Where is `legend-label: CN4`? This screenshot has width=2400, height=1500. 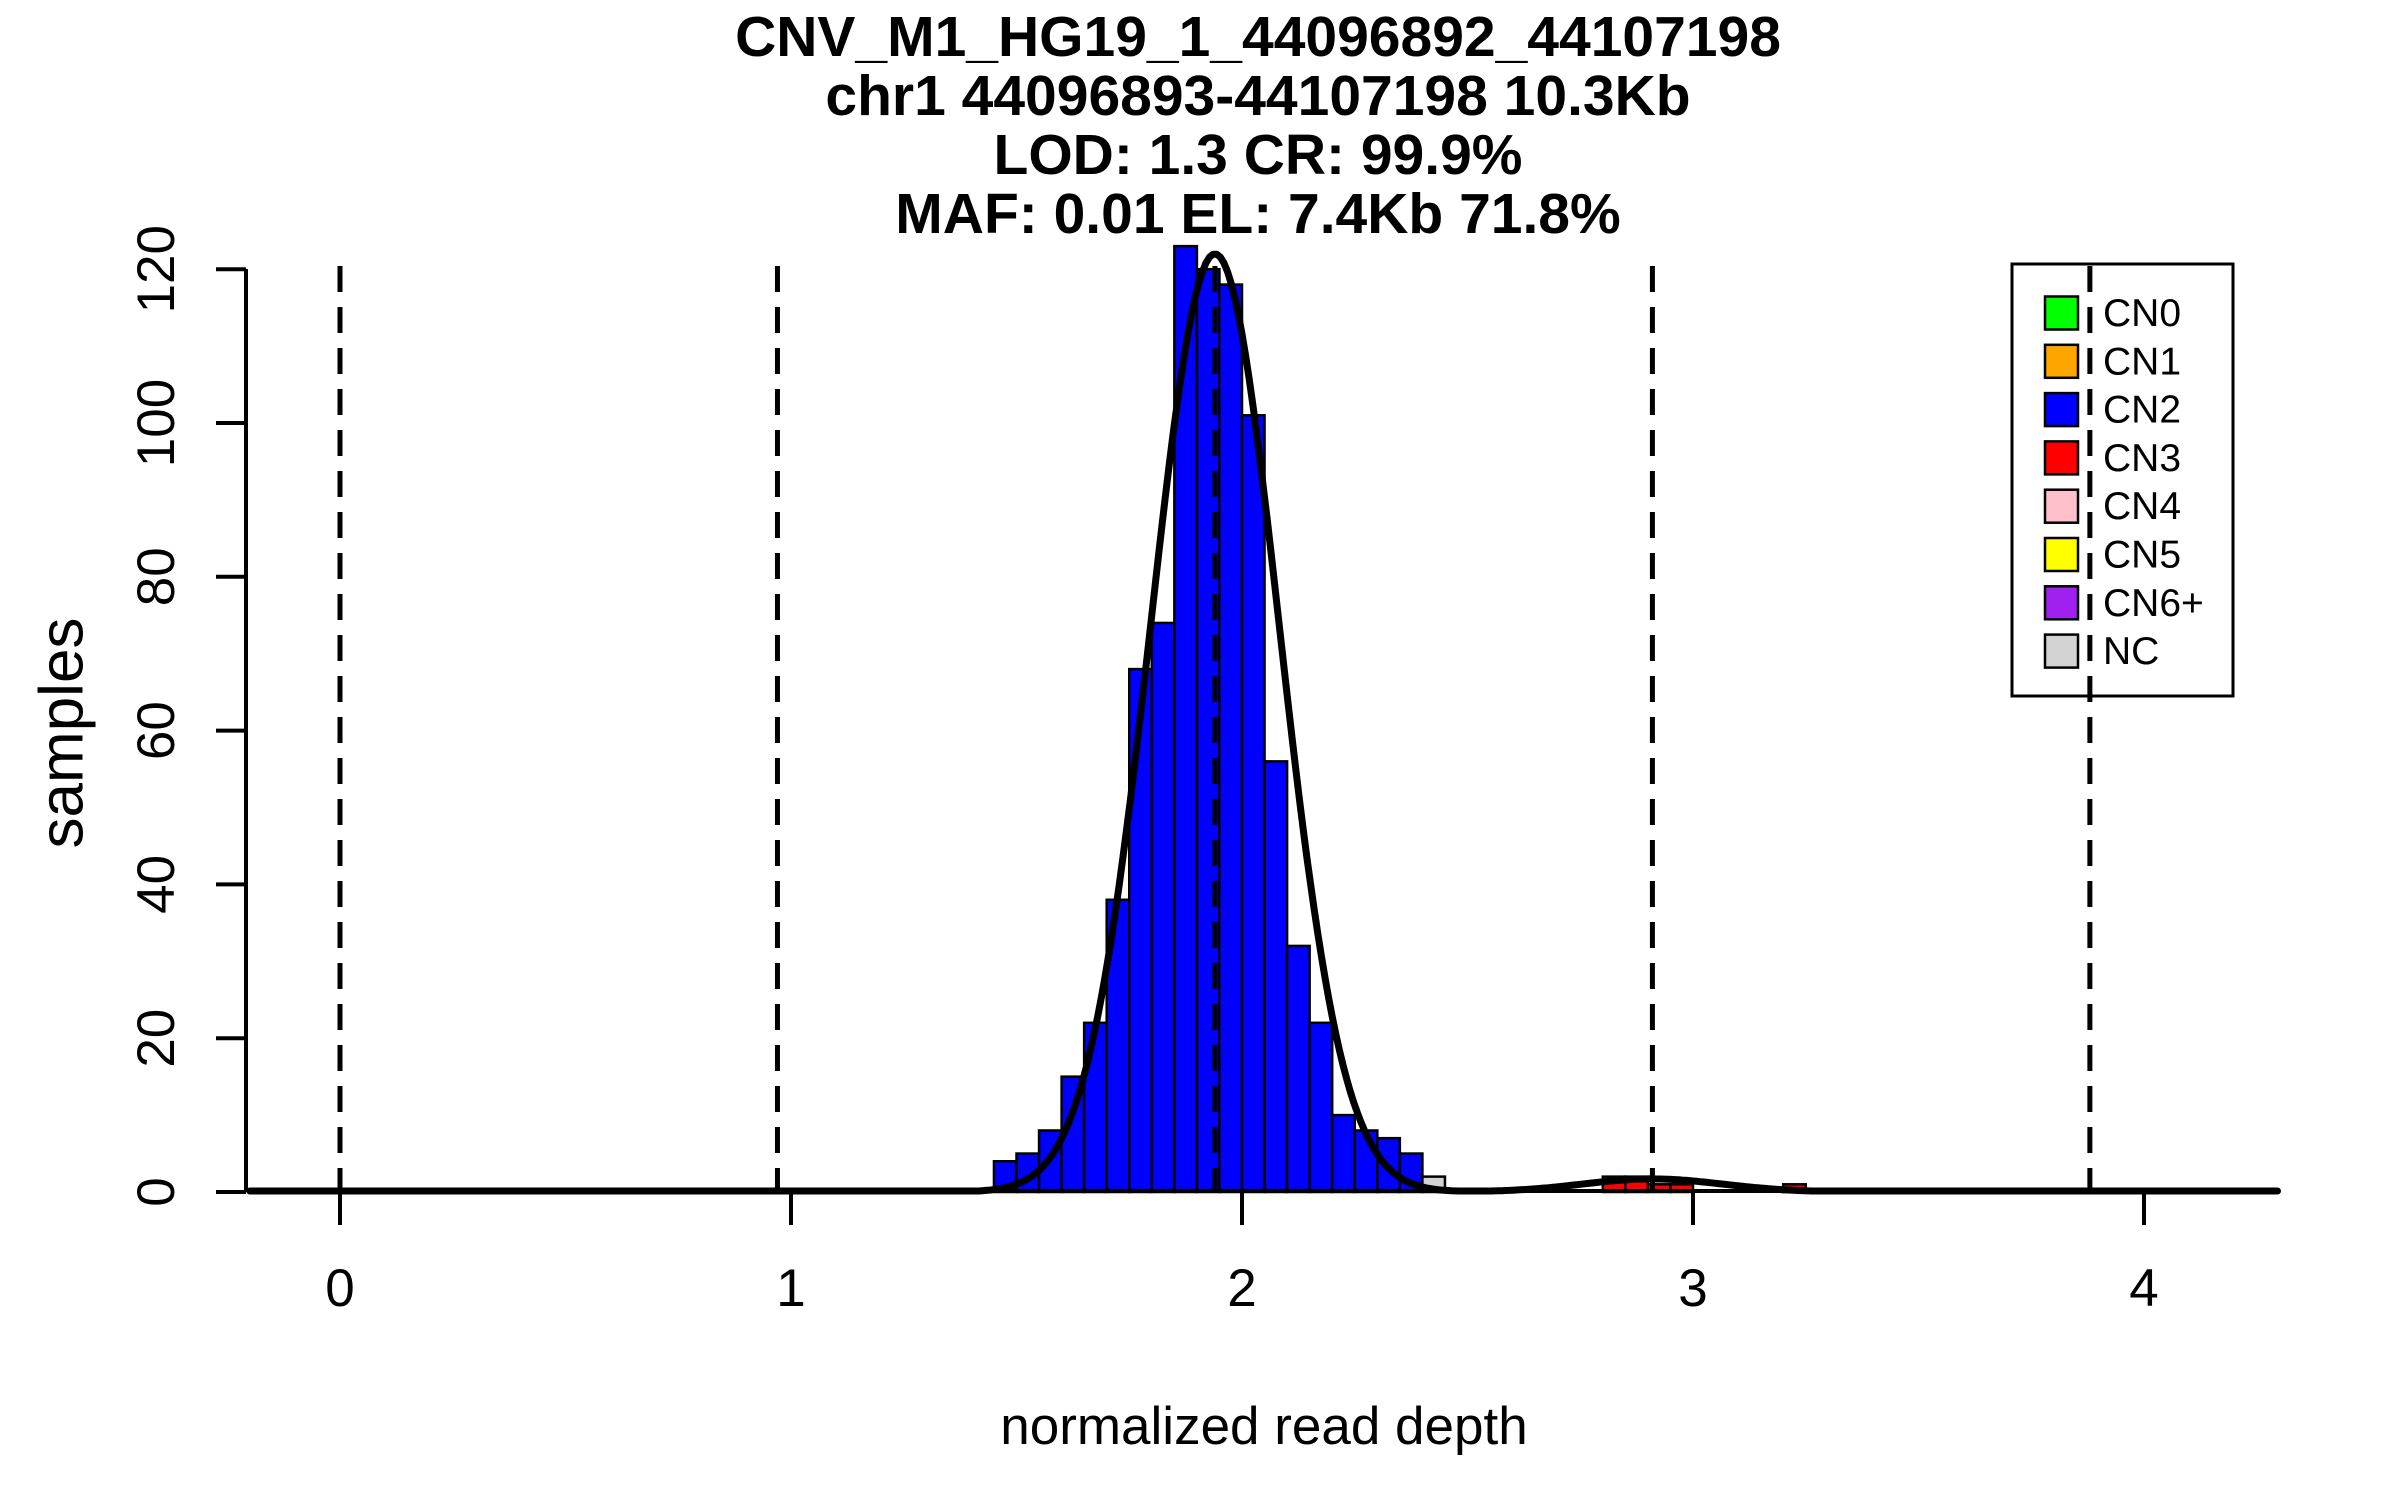 legend-label: CN4 is located at coordinates (2142, 506).